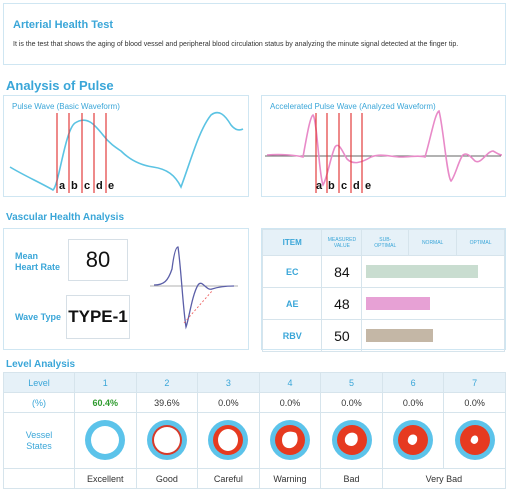 This screenshot has width=512, height=500. What do you see at coordinates (290, 478) in the screenshot?
I see `state-warning: Warning` at bounding box center [290, 478].